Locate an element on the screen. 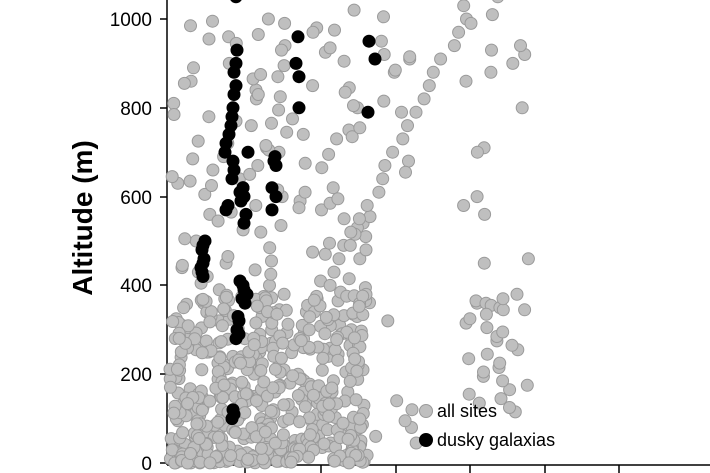 The height and width of the screenshot is (473, 710). y-tick-label: 400 is located at coordinates (136, 286).